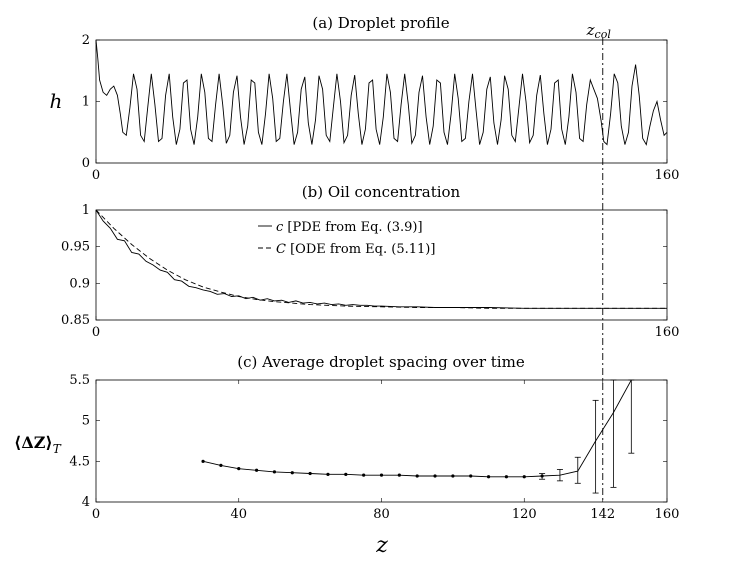 This screenshot has width=735, height=565. What do you see at coordinates (56, 101) in the screenshot?
I see `panel-a-ylabel: h` at bounding box center [56, 101].